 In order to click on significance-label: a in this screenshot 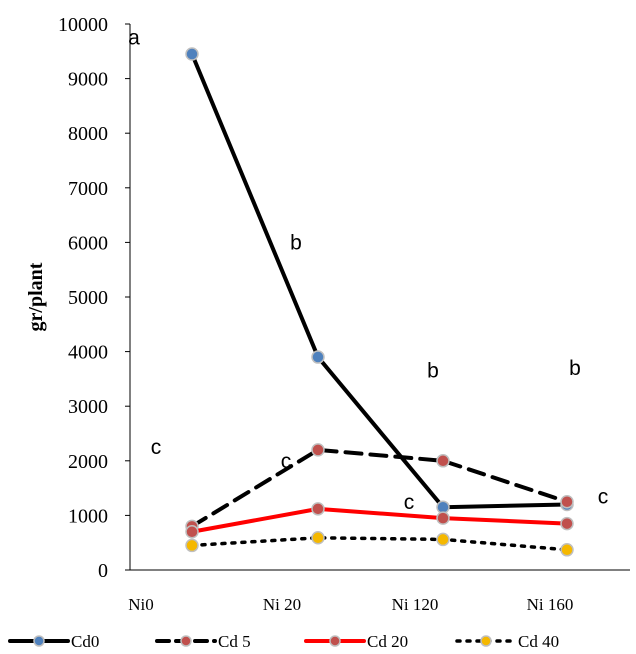, I will do `click(134, 38)`.